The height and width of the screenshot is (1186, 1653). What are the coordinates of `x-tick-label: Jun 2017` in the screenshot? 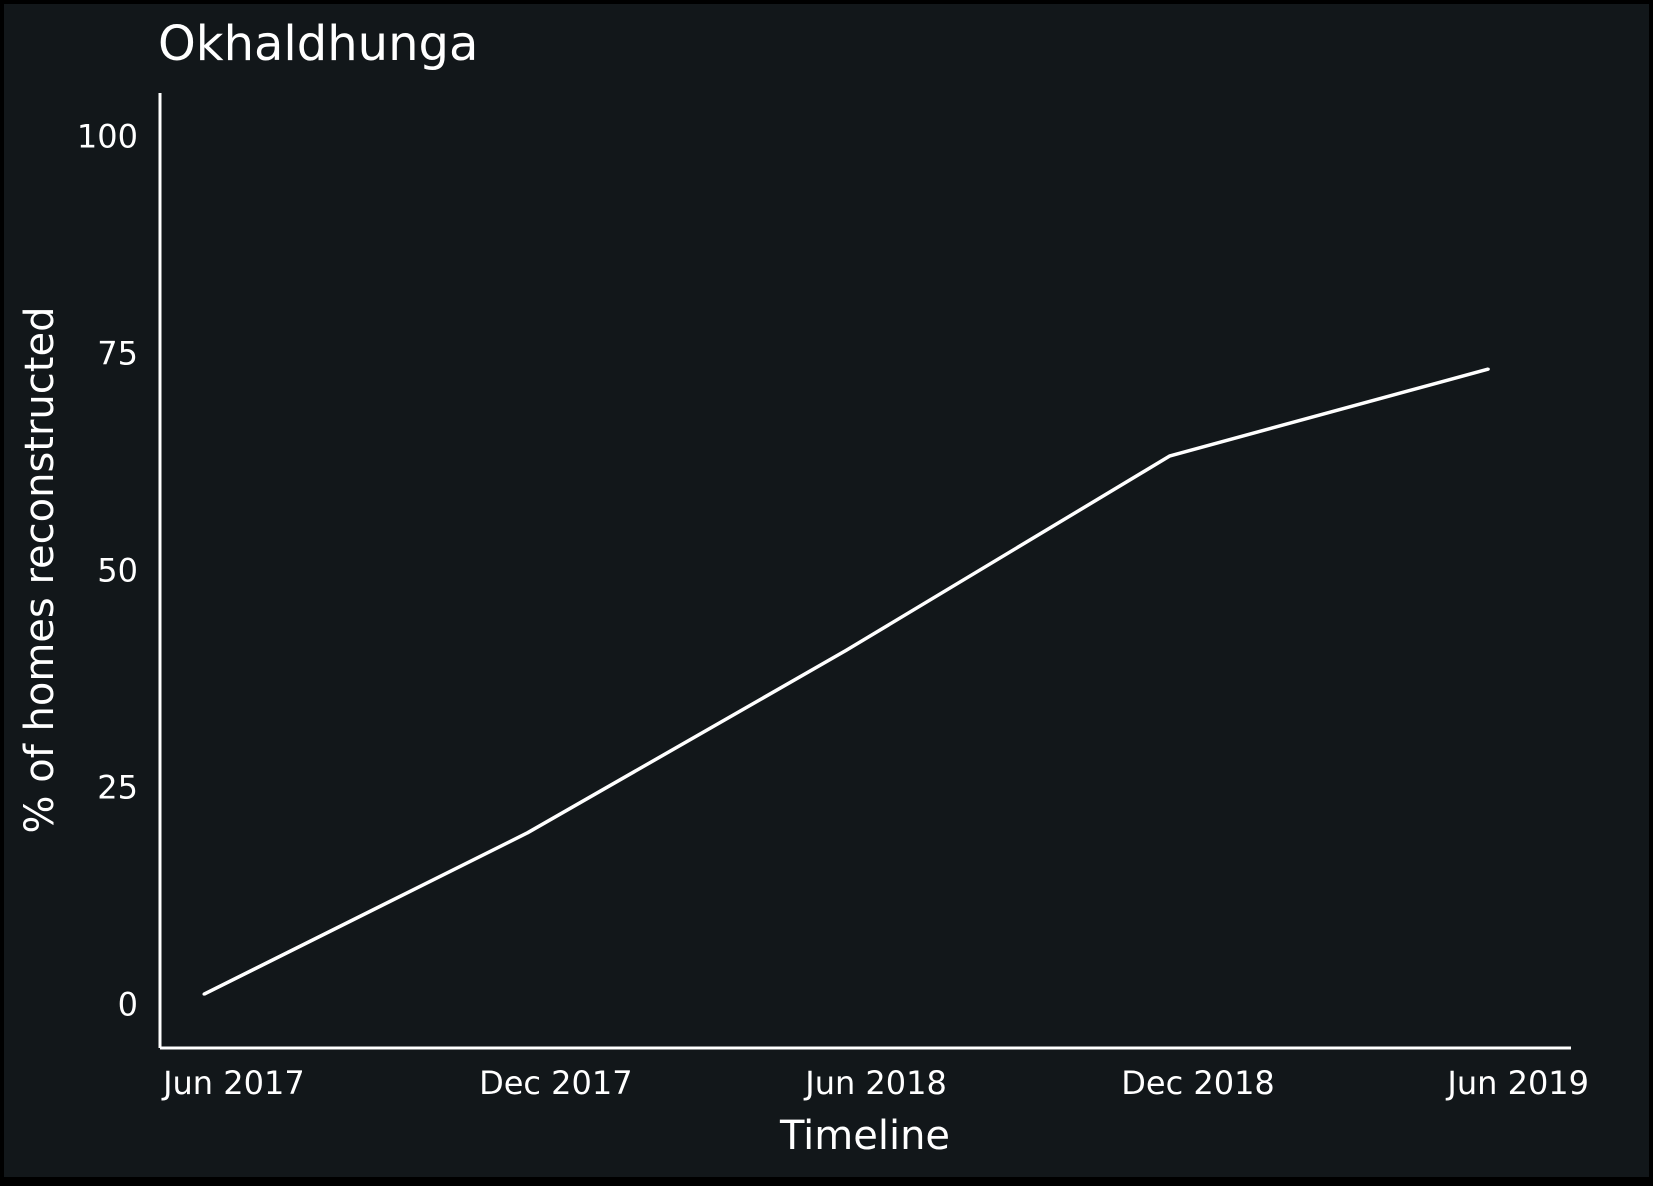 It's located at (233, 1083).